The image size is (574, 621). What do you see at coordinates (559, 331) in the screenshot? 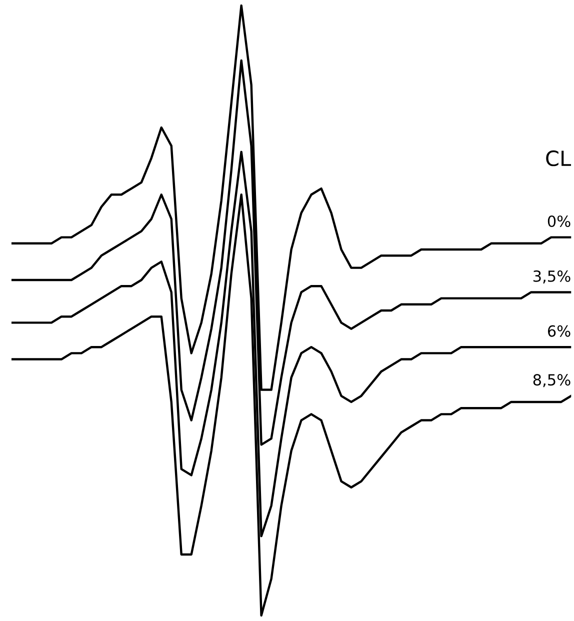
I see `series-label: 6%` at bounding box center [559, 331].